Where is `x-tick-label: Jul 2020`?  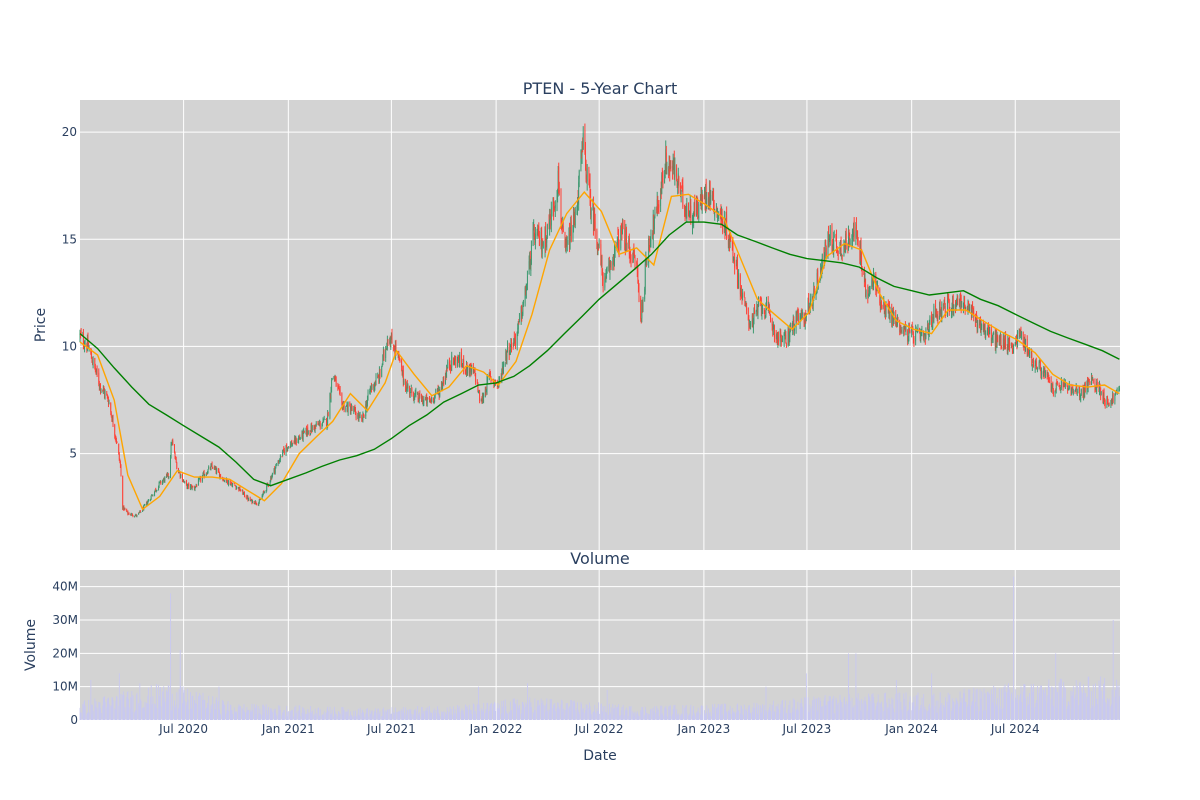
x-tick-label: Jul 2020 is located at coordinates (183, 729).